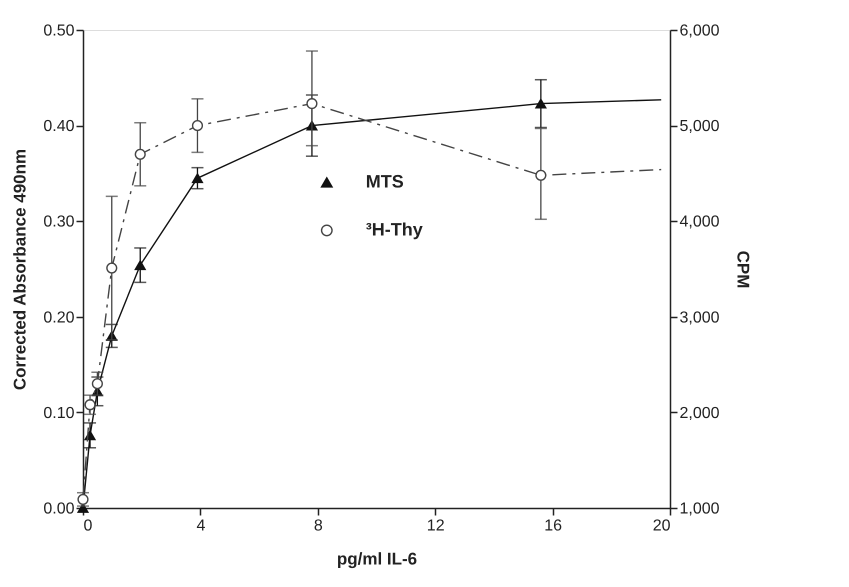  Describe the element at coordinates (59, 509) in the screenshot. I see `y-tick-label: 0.00` at that location.